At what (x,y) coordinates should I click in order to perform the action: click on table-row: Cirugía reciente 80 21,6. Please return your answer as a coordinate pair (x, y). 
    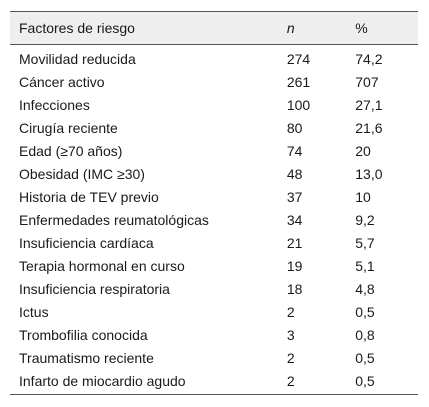
    Looking at the image, I should click on (214, 127).